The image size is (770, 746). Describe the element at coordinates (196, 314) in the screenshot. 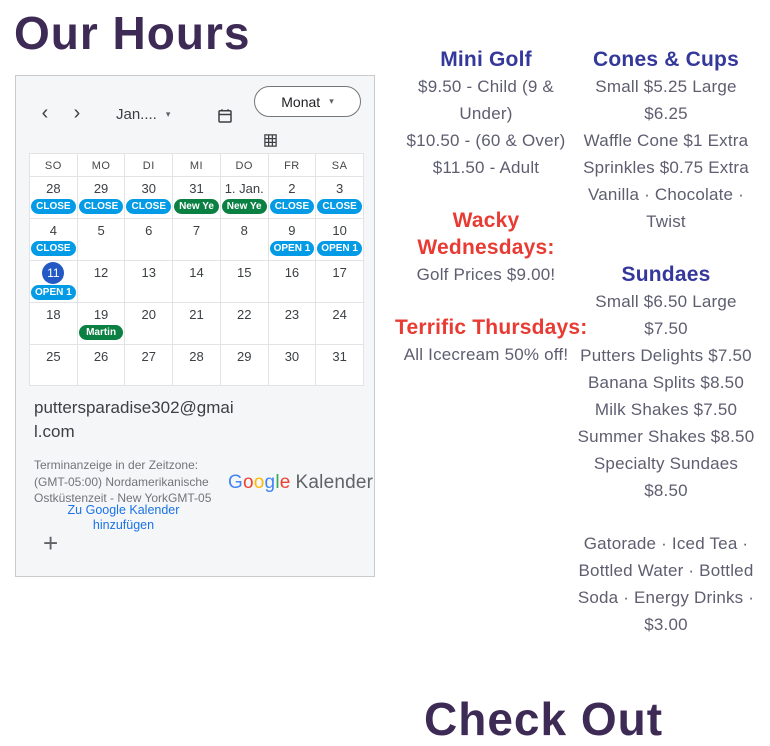

I see `day-number: 21` at that location.